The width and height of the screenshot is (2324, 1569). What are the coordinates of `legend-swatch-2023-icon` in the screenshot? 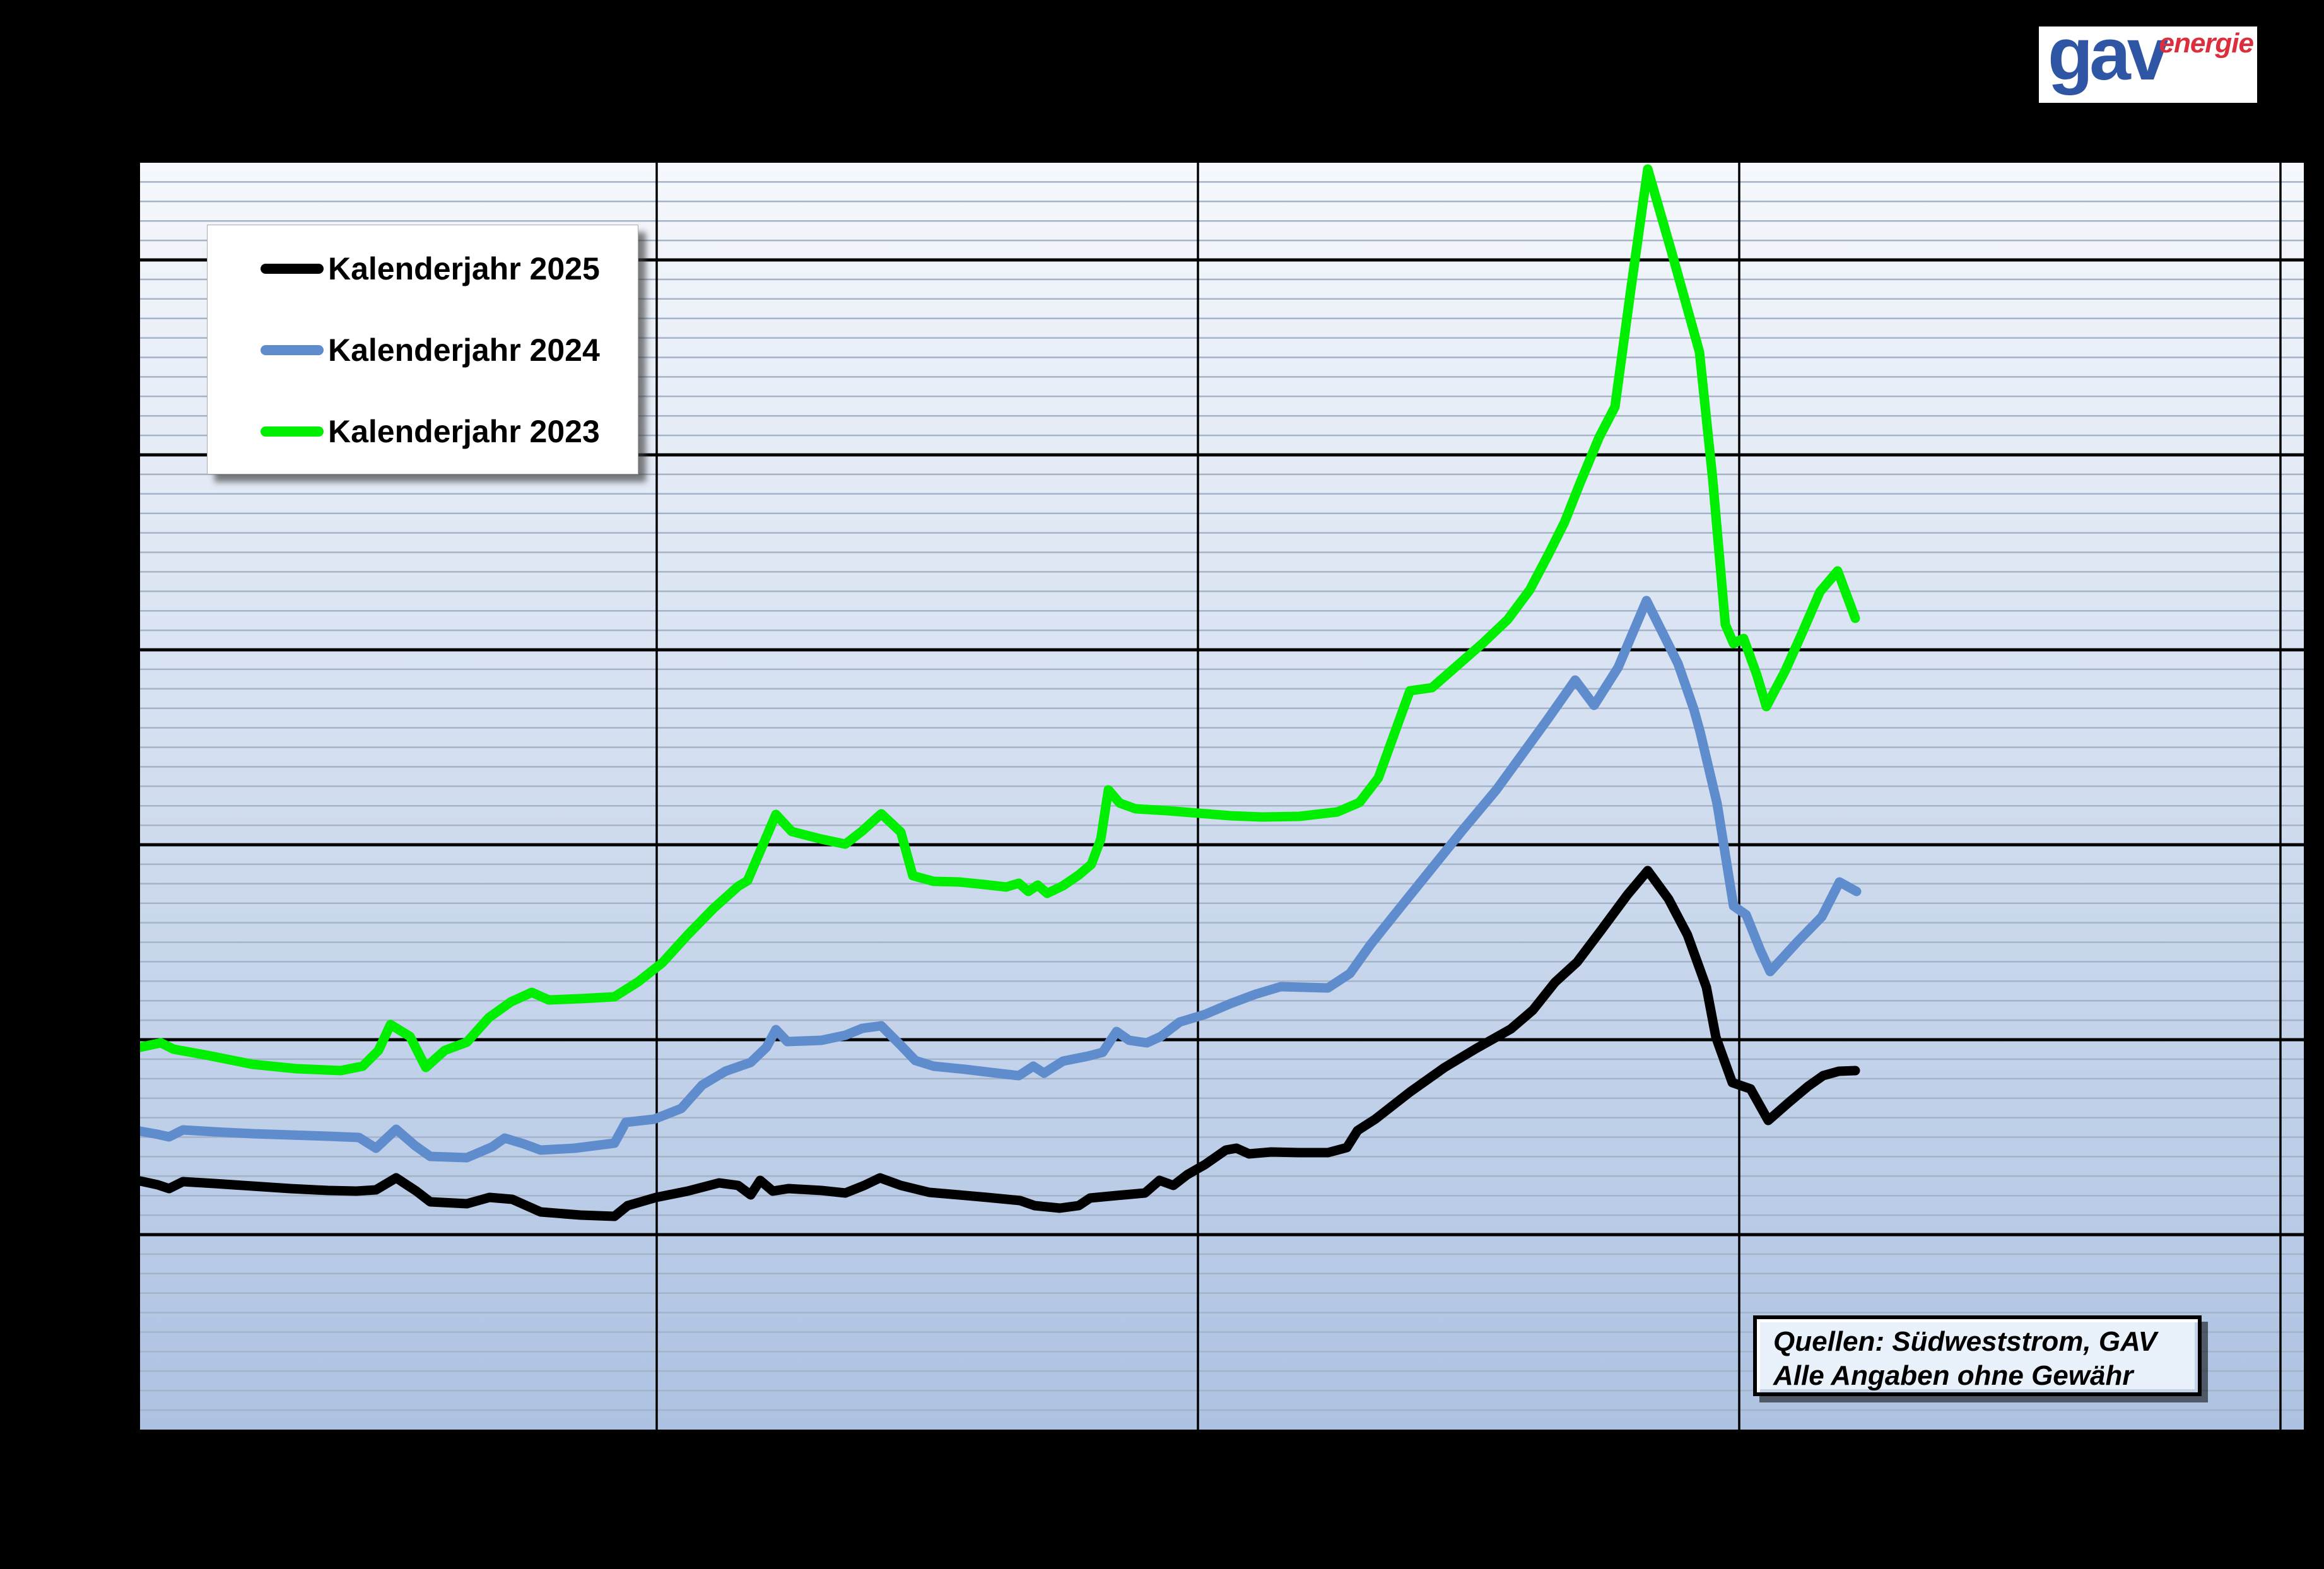 It's located at (292, 431).